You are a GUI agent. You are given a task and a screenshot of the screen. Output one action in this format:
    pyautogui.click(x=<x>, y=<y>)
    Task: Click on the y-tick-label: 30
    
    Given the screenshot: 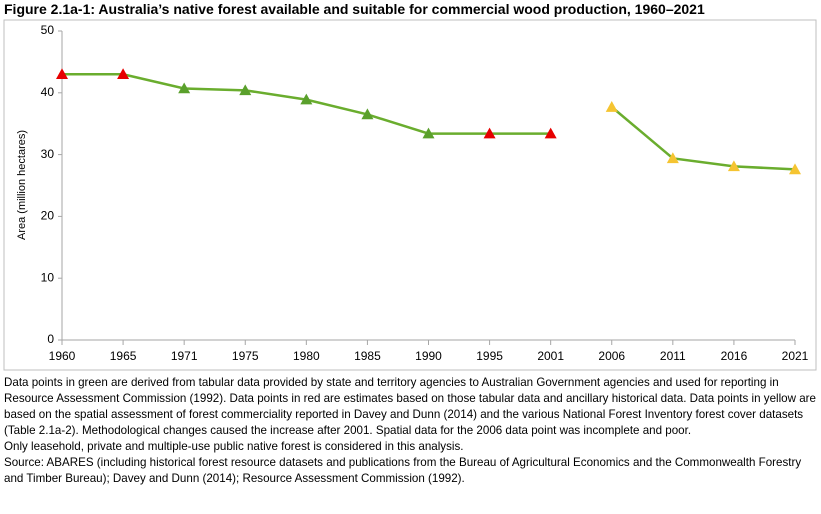 What is the action you would take?
    pyautogui.click(x=48, y=154)
    